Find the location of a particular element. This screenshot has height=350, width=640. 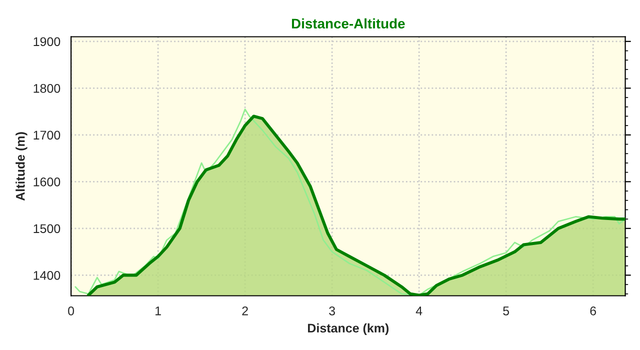

x-tick-label: 1 is located at coordinates (158, 311).